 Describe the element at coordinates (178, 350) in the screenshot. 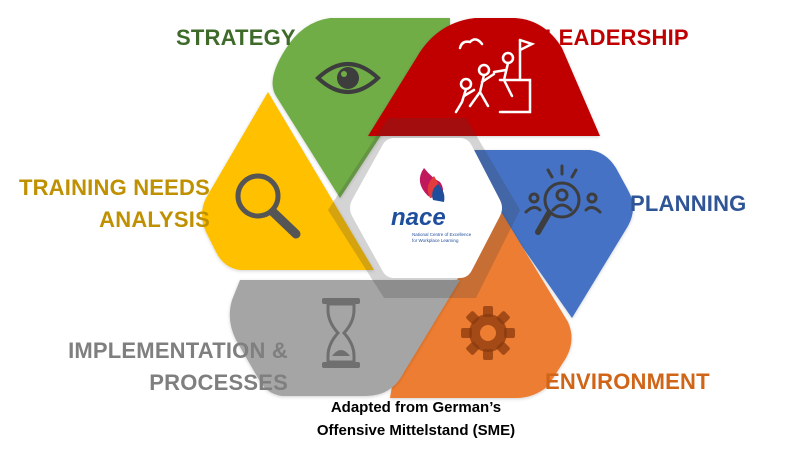

I see `label-implementation-line1: IMPLEMENTATION &` at that location.